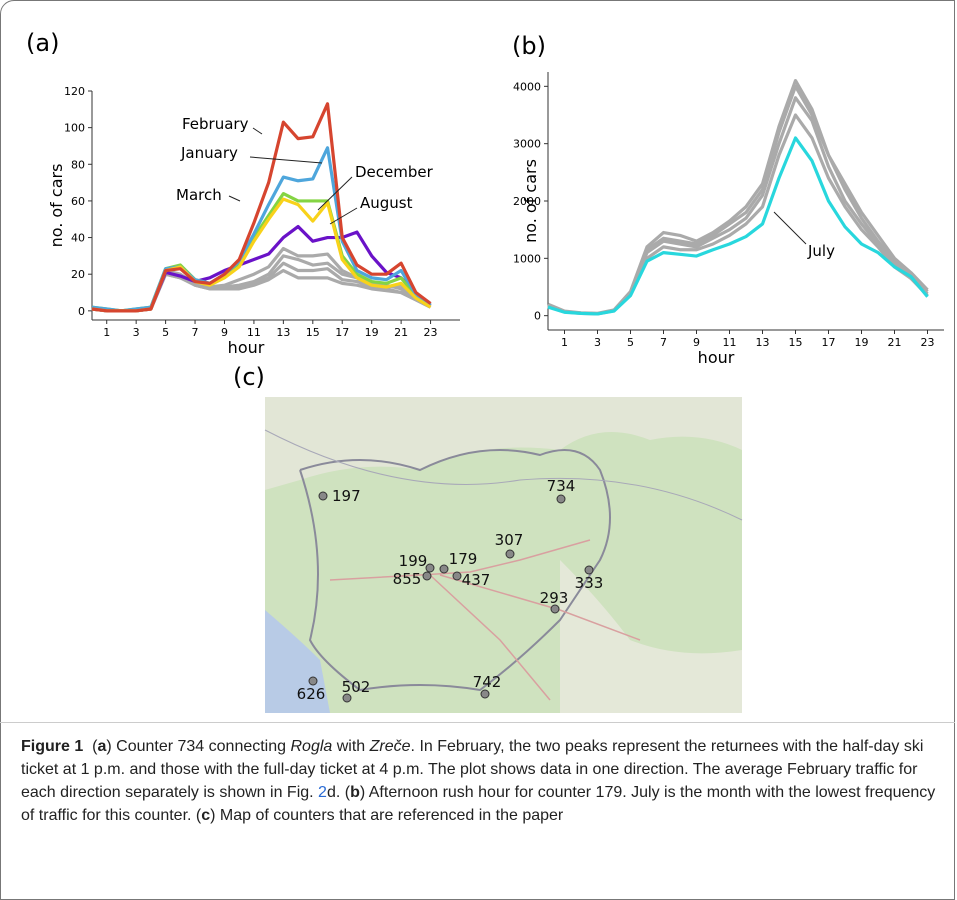 This screenshot has width=957, height=900. I want to click on counter-label: 333, so click(589, 583).